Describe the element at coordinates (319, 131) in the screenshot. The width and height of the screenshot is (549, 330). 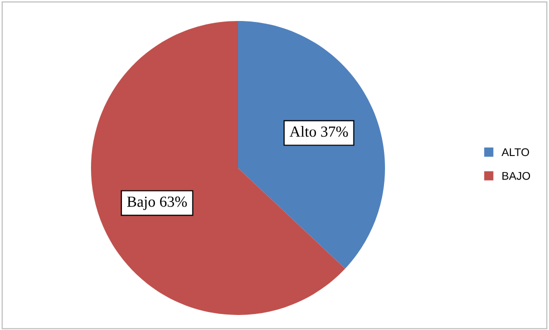
I see `data-label: Alto 37%` at that location.